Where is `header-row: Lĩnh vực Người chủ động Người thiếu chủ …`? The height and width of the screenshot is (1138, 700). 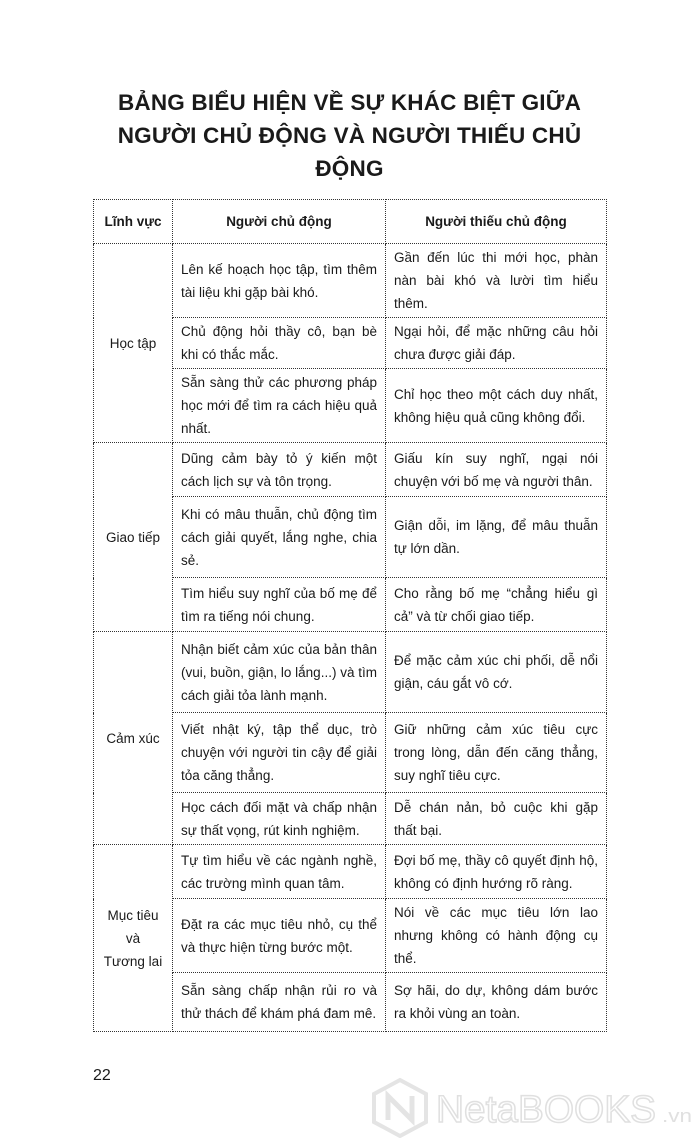 header-row: Lĩnh vực Người chủ động Người thiếu chủ … is located at coordinates (350, 221).